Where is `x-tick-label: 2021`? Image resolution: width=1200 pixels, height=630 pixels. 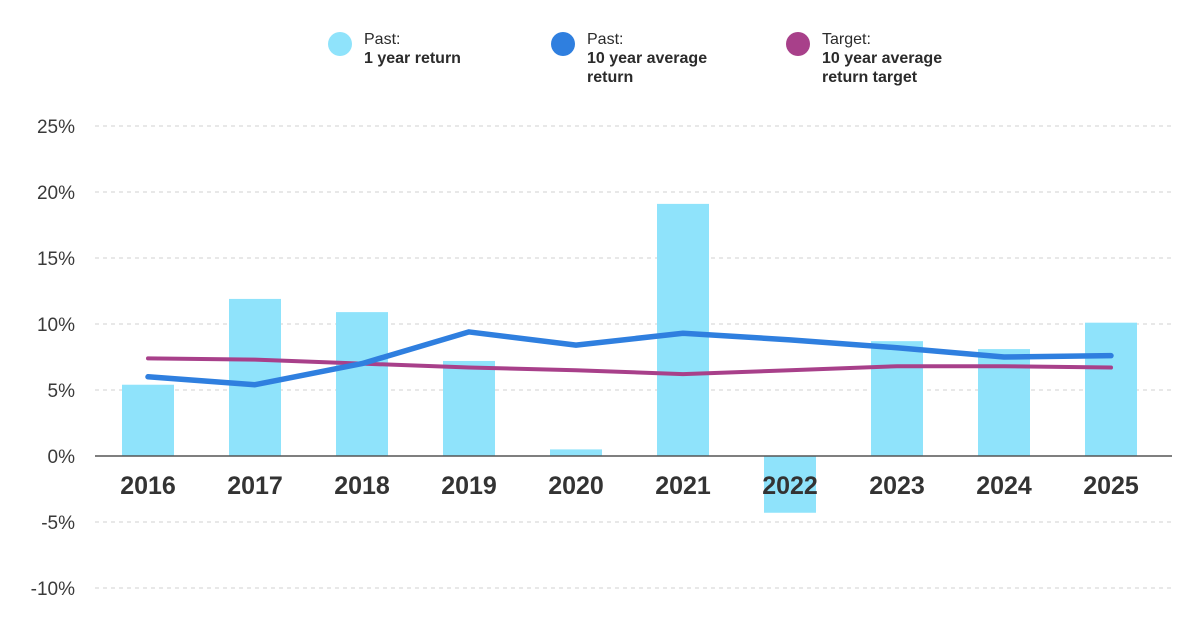 x-tick-label: 2021 is located at coordinates (683, 486).